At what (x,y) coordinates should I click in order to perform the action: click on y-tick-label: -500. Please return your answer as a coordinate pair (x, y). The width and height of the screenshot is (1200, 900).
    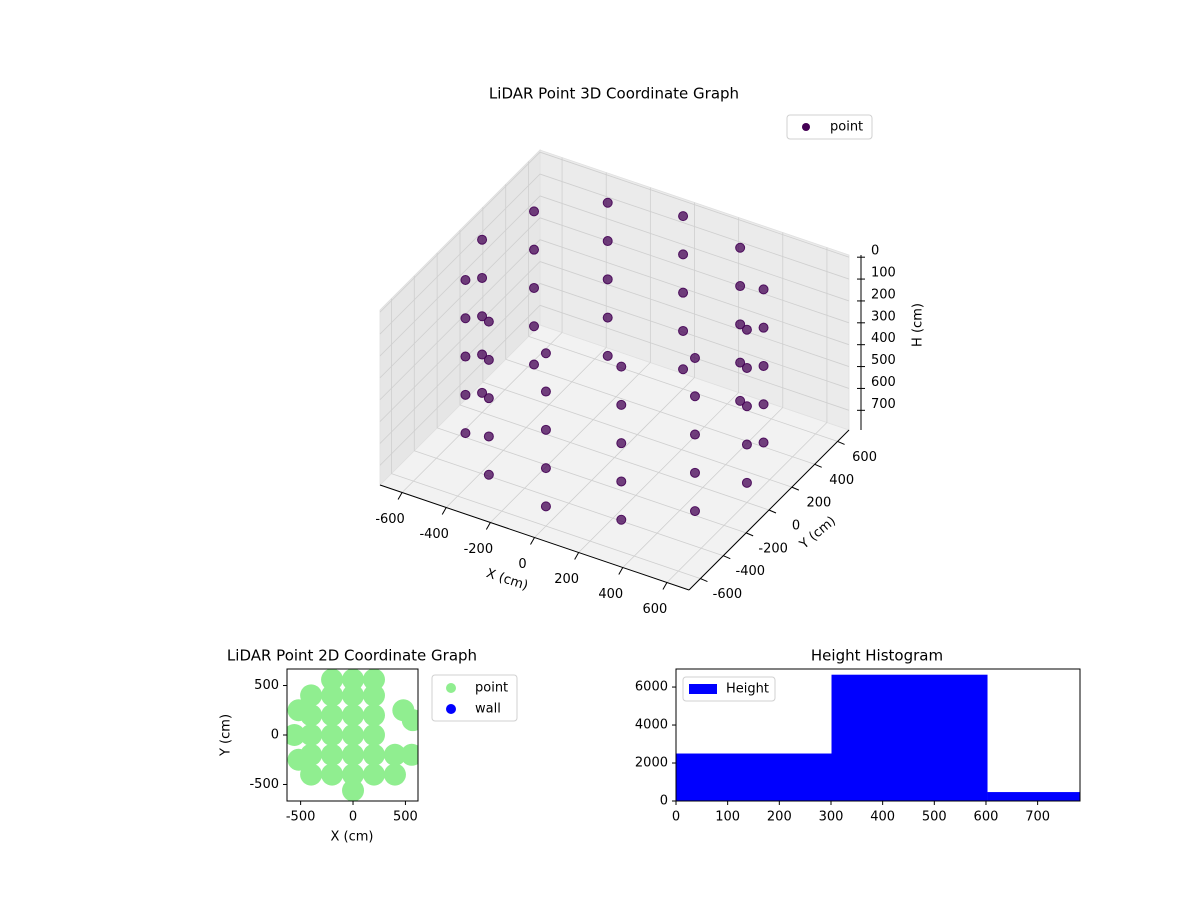
    Looking at the image, I should click on (264, 784).